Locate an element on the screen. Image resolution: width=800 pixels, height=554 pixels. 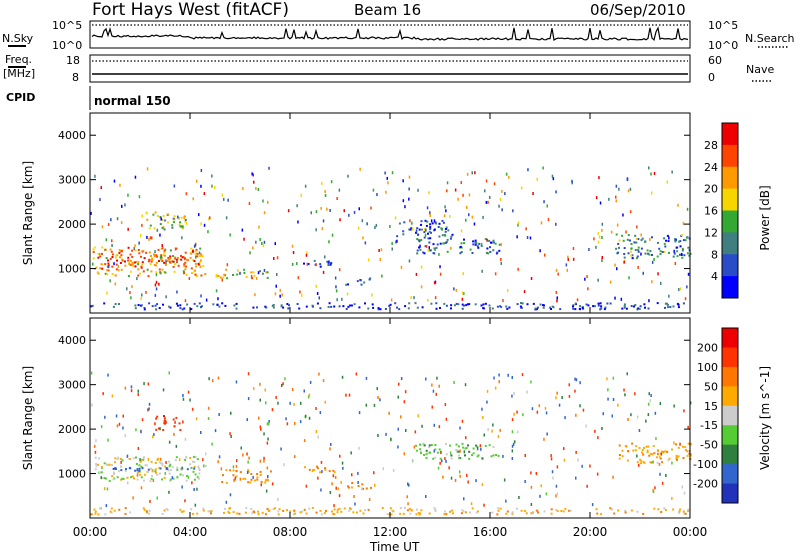
colorbar-tick-label: 12 is located at coordinates (711, 232).